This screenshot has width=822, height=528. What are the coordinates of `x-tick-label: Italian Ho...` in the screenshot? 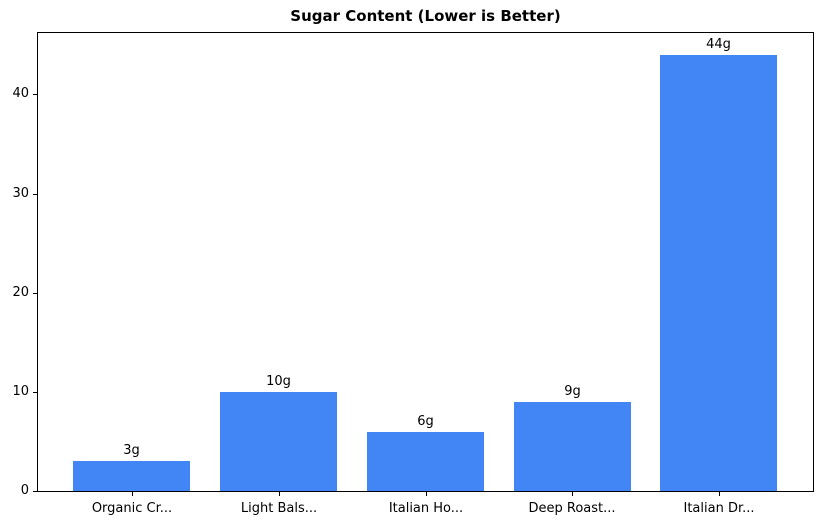 It's located at (426, 508).